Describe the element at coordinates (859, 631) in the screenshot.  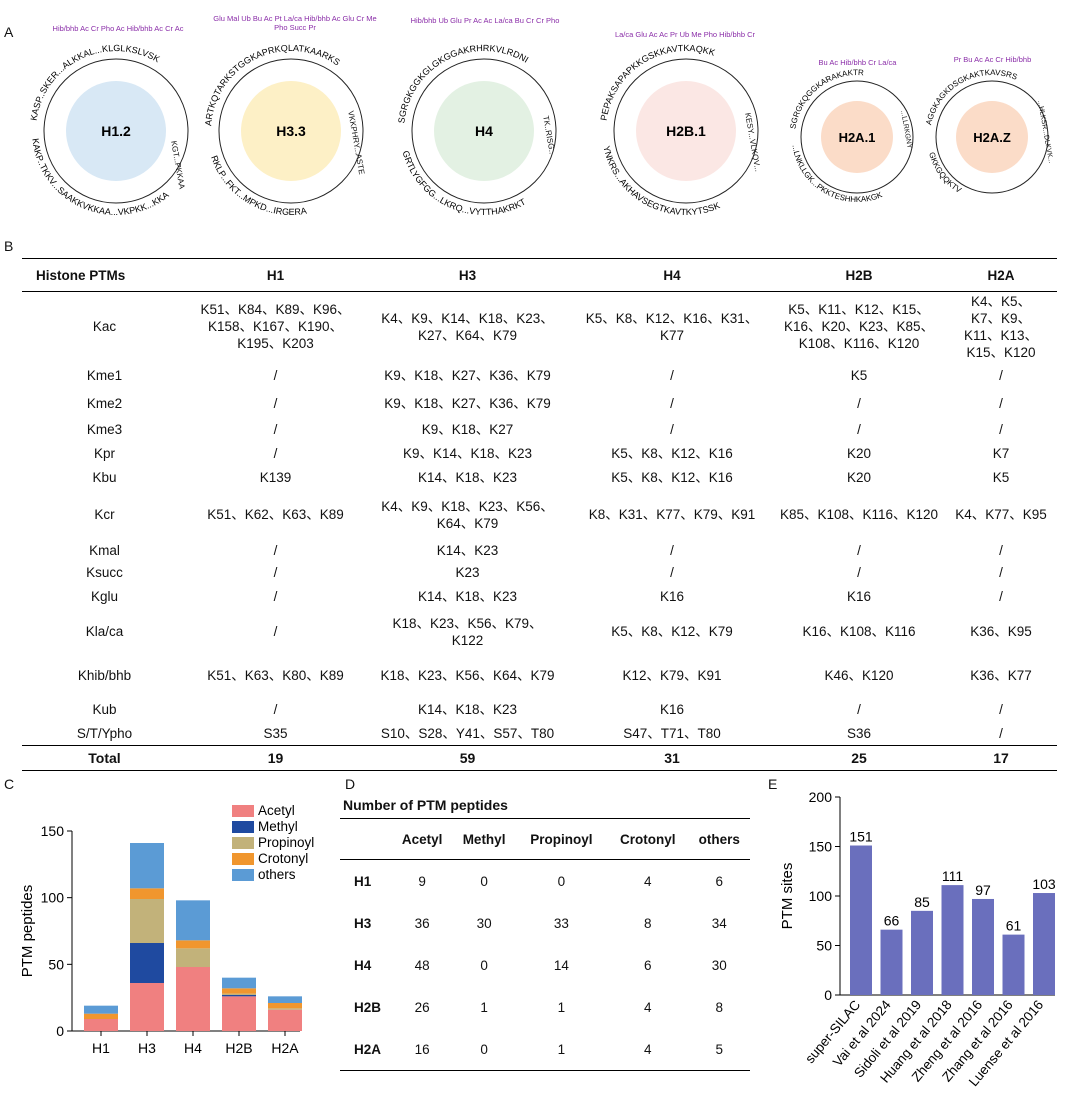
I see `table-cell: K16、K108、K116` at that location.